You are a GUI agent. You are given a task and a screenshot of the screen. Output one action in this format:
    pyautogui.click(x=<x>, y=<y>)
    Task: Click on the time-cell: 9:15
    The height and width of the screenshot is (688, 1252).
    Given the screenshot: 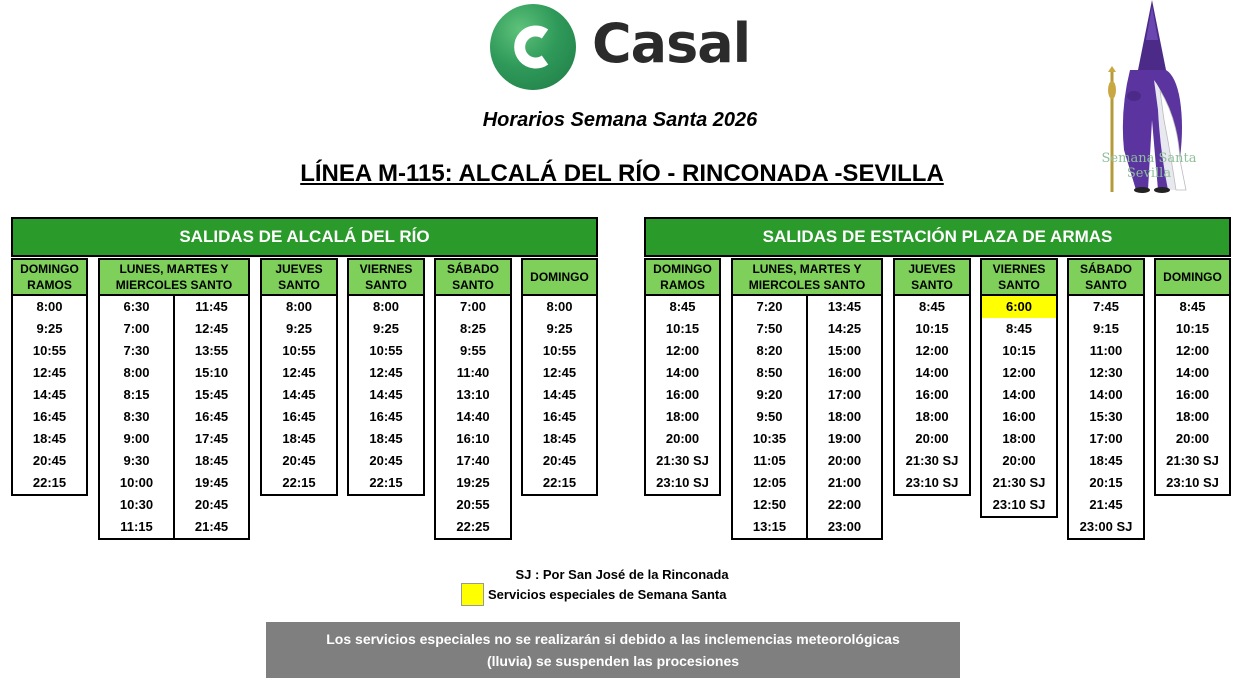 What is the action you would take?
    pyautogui.click(x=1106, y=328)
    